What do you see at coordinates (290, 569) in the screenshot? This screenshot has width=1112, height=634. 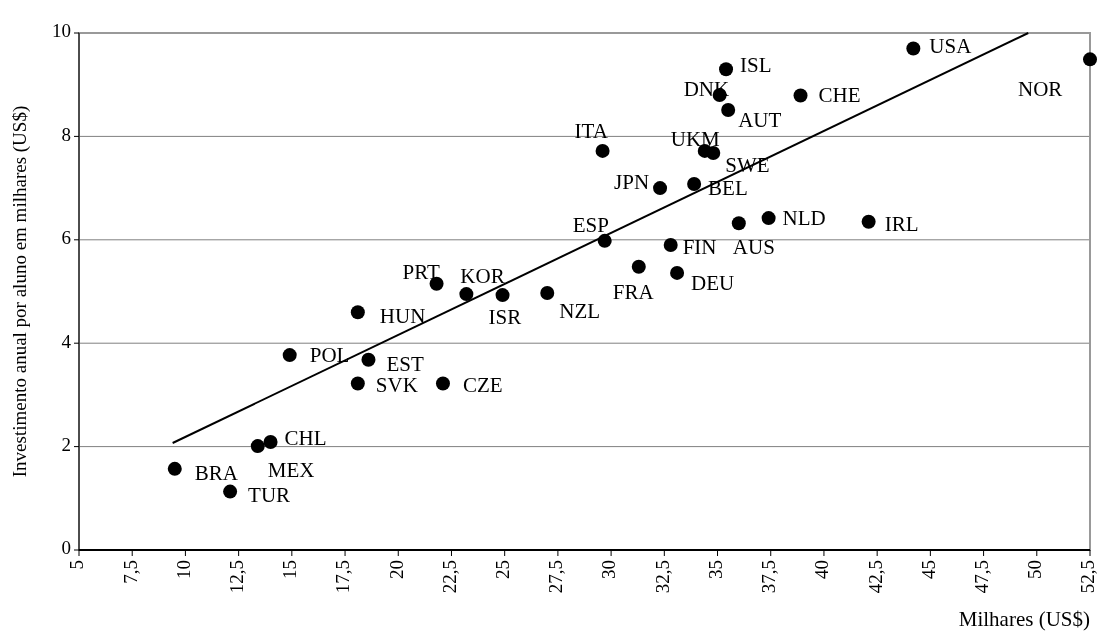 I see `x-tick-label: 15` at bounding box center [290, 569].